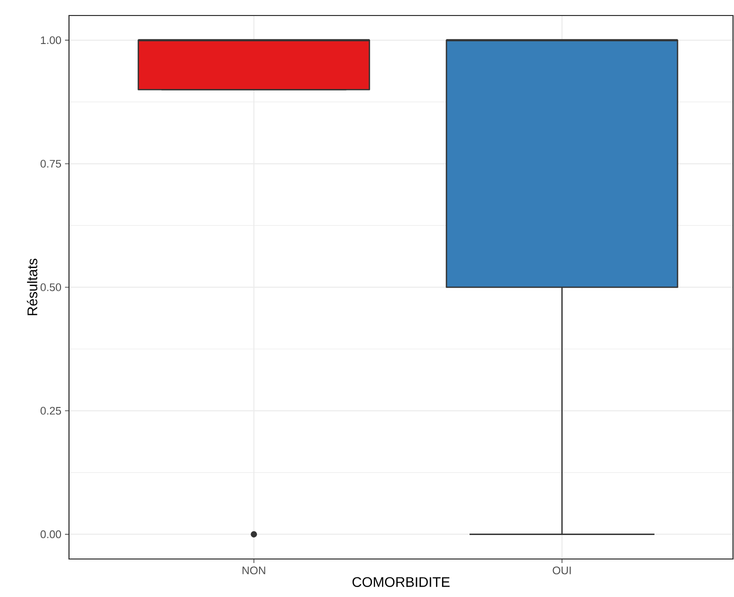 This screenshot has height=597, width=734. I want to click on y-axis-title: Résultats, so click(32, 287).